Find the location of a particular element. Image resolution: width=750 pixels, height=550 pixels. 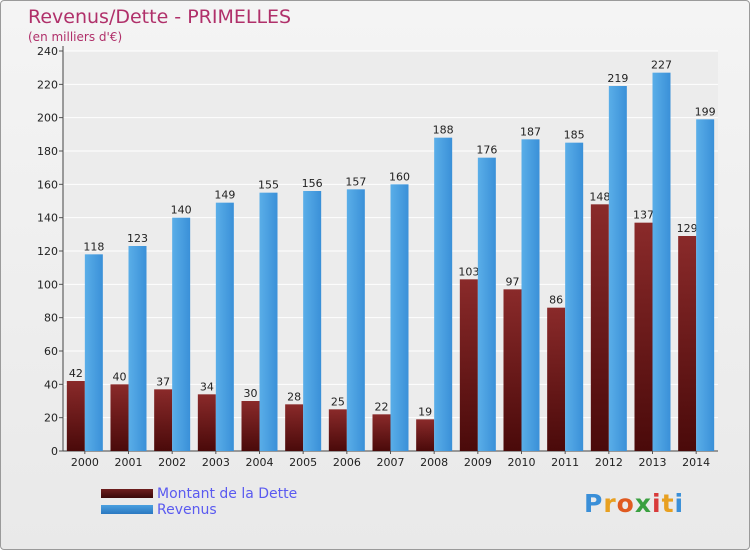

data-label-revenus: 199 is located at coordinates (705, 111).